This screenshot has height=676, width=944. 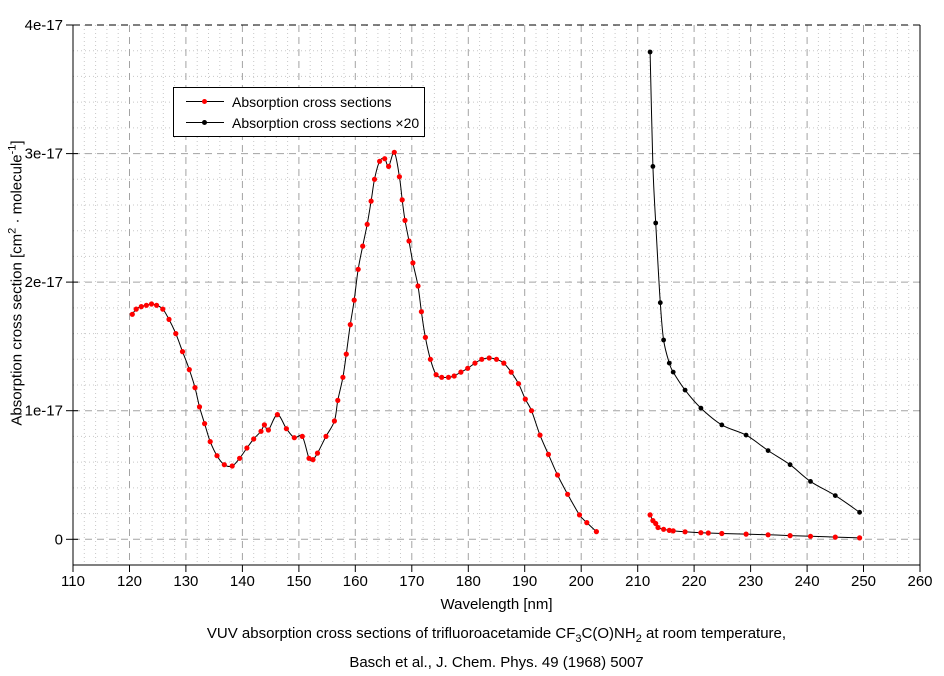 What do you see at coordinates (608, 633) in the screenshot?
I see `caption-line1-mid: C(O)NH` at bounding box center [608, 633].